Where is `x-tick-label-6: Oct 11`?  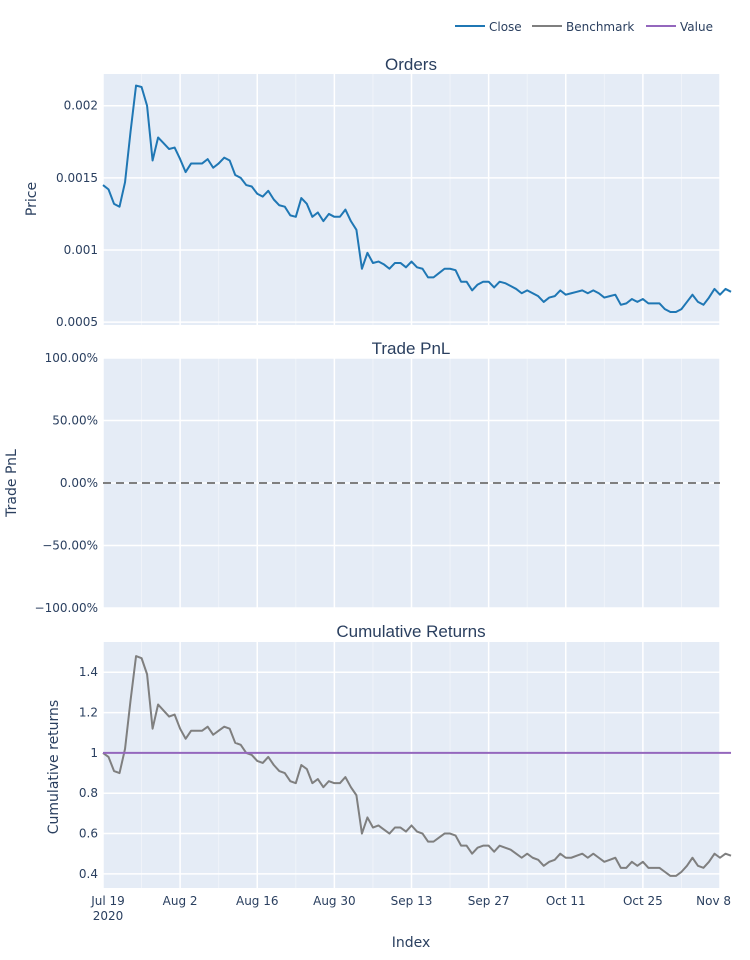
x-tick-label-6: Oct 11 is located at coordinates (566, 901).